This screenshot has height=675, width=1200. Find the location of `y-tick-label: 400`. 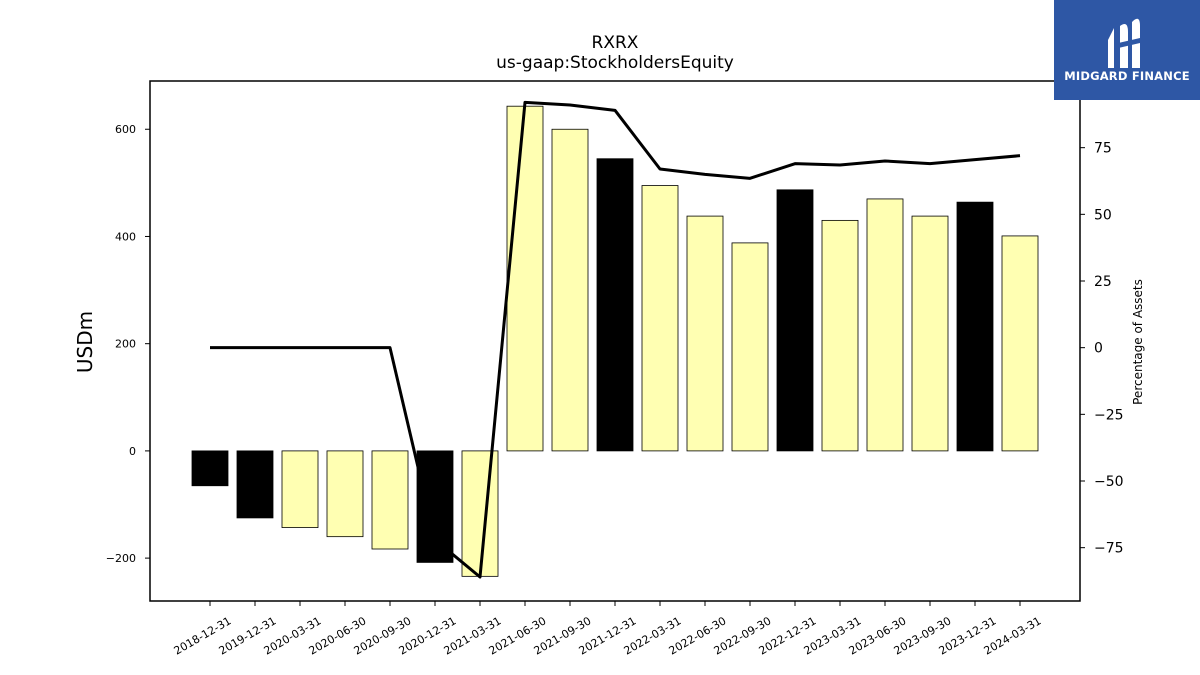

y-tick-label: 400 is located at coordinates (125, 236).